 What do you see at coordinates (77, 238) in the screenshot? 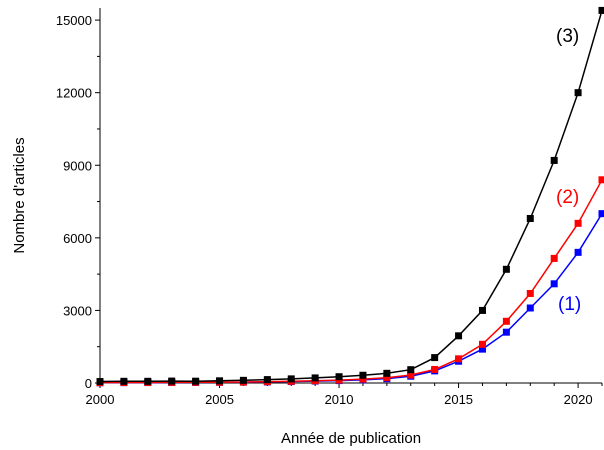
I see `y-tick-label: 6000` at bounding box center [77, 238].